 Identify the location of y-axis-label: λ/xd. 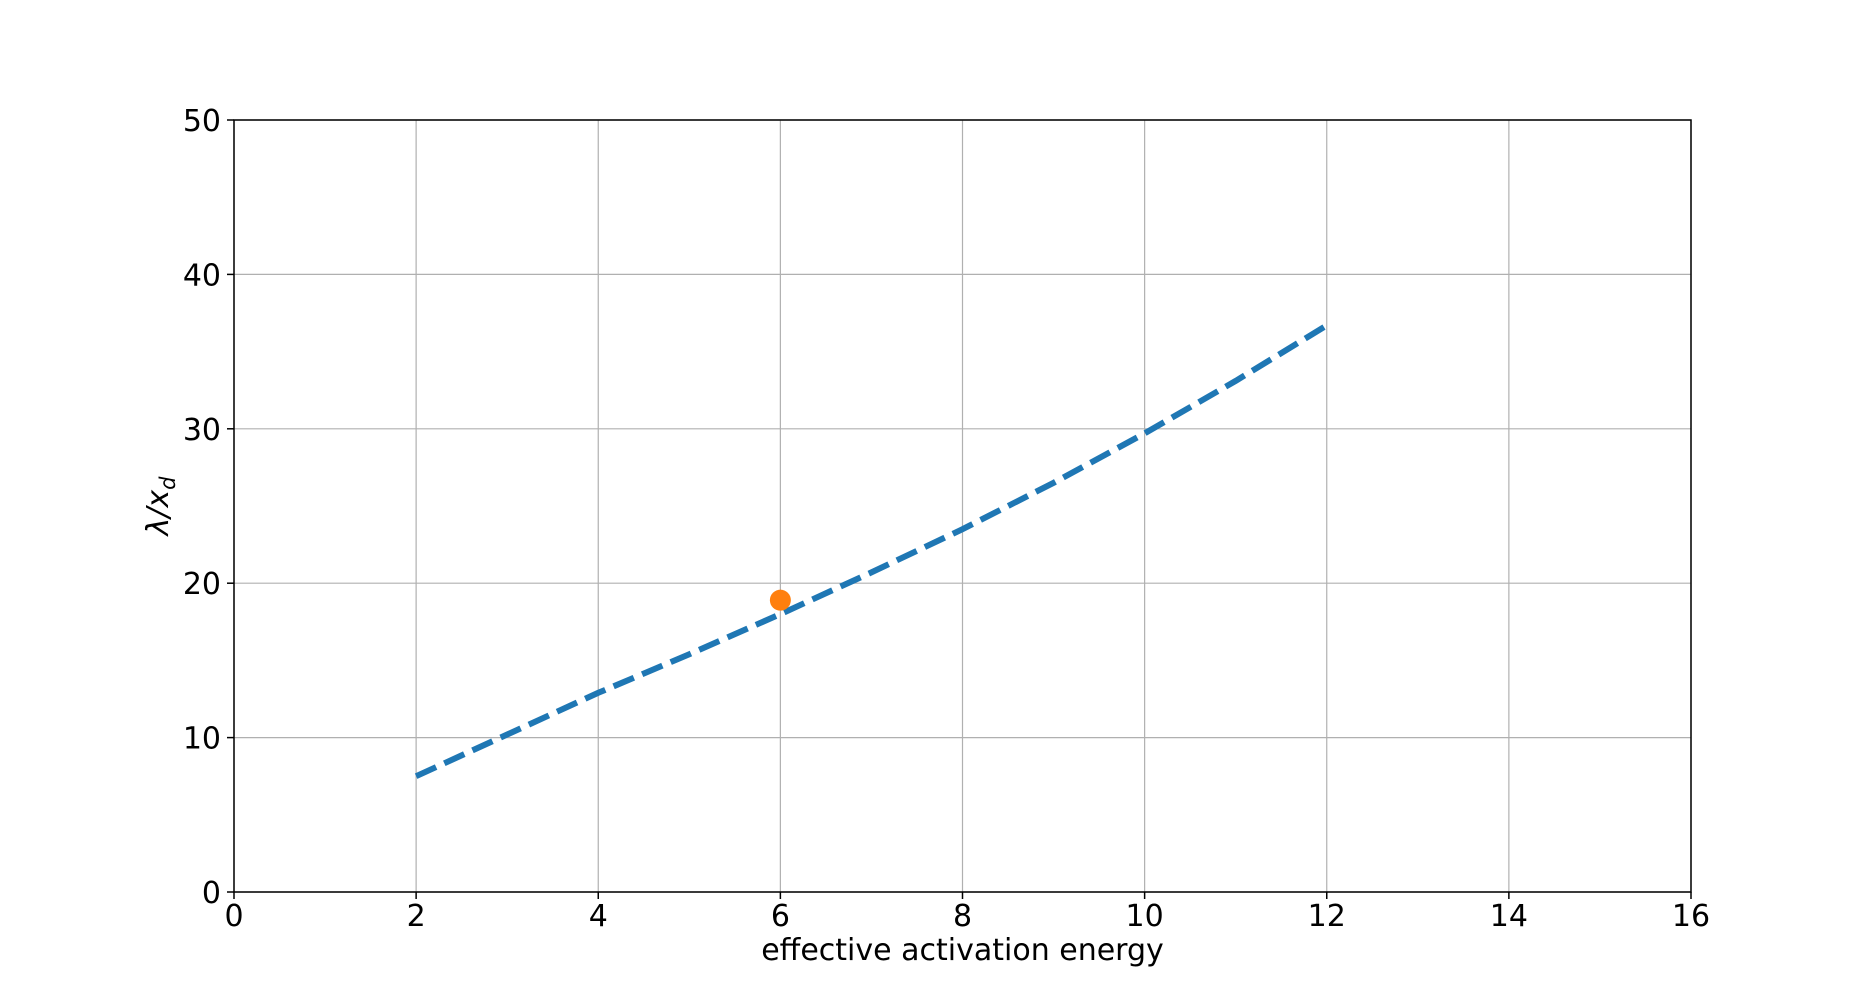
(160, 507).